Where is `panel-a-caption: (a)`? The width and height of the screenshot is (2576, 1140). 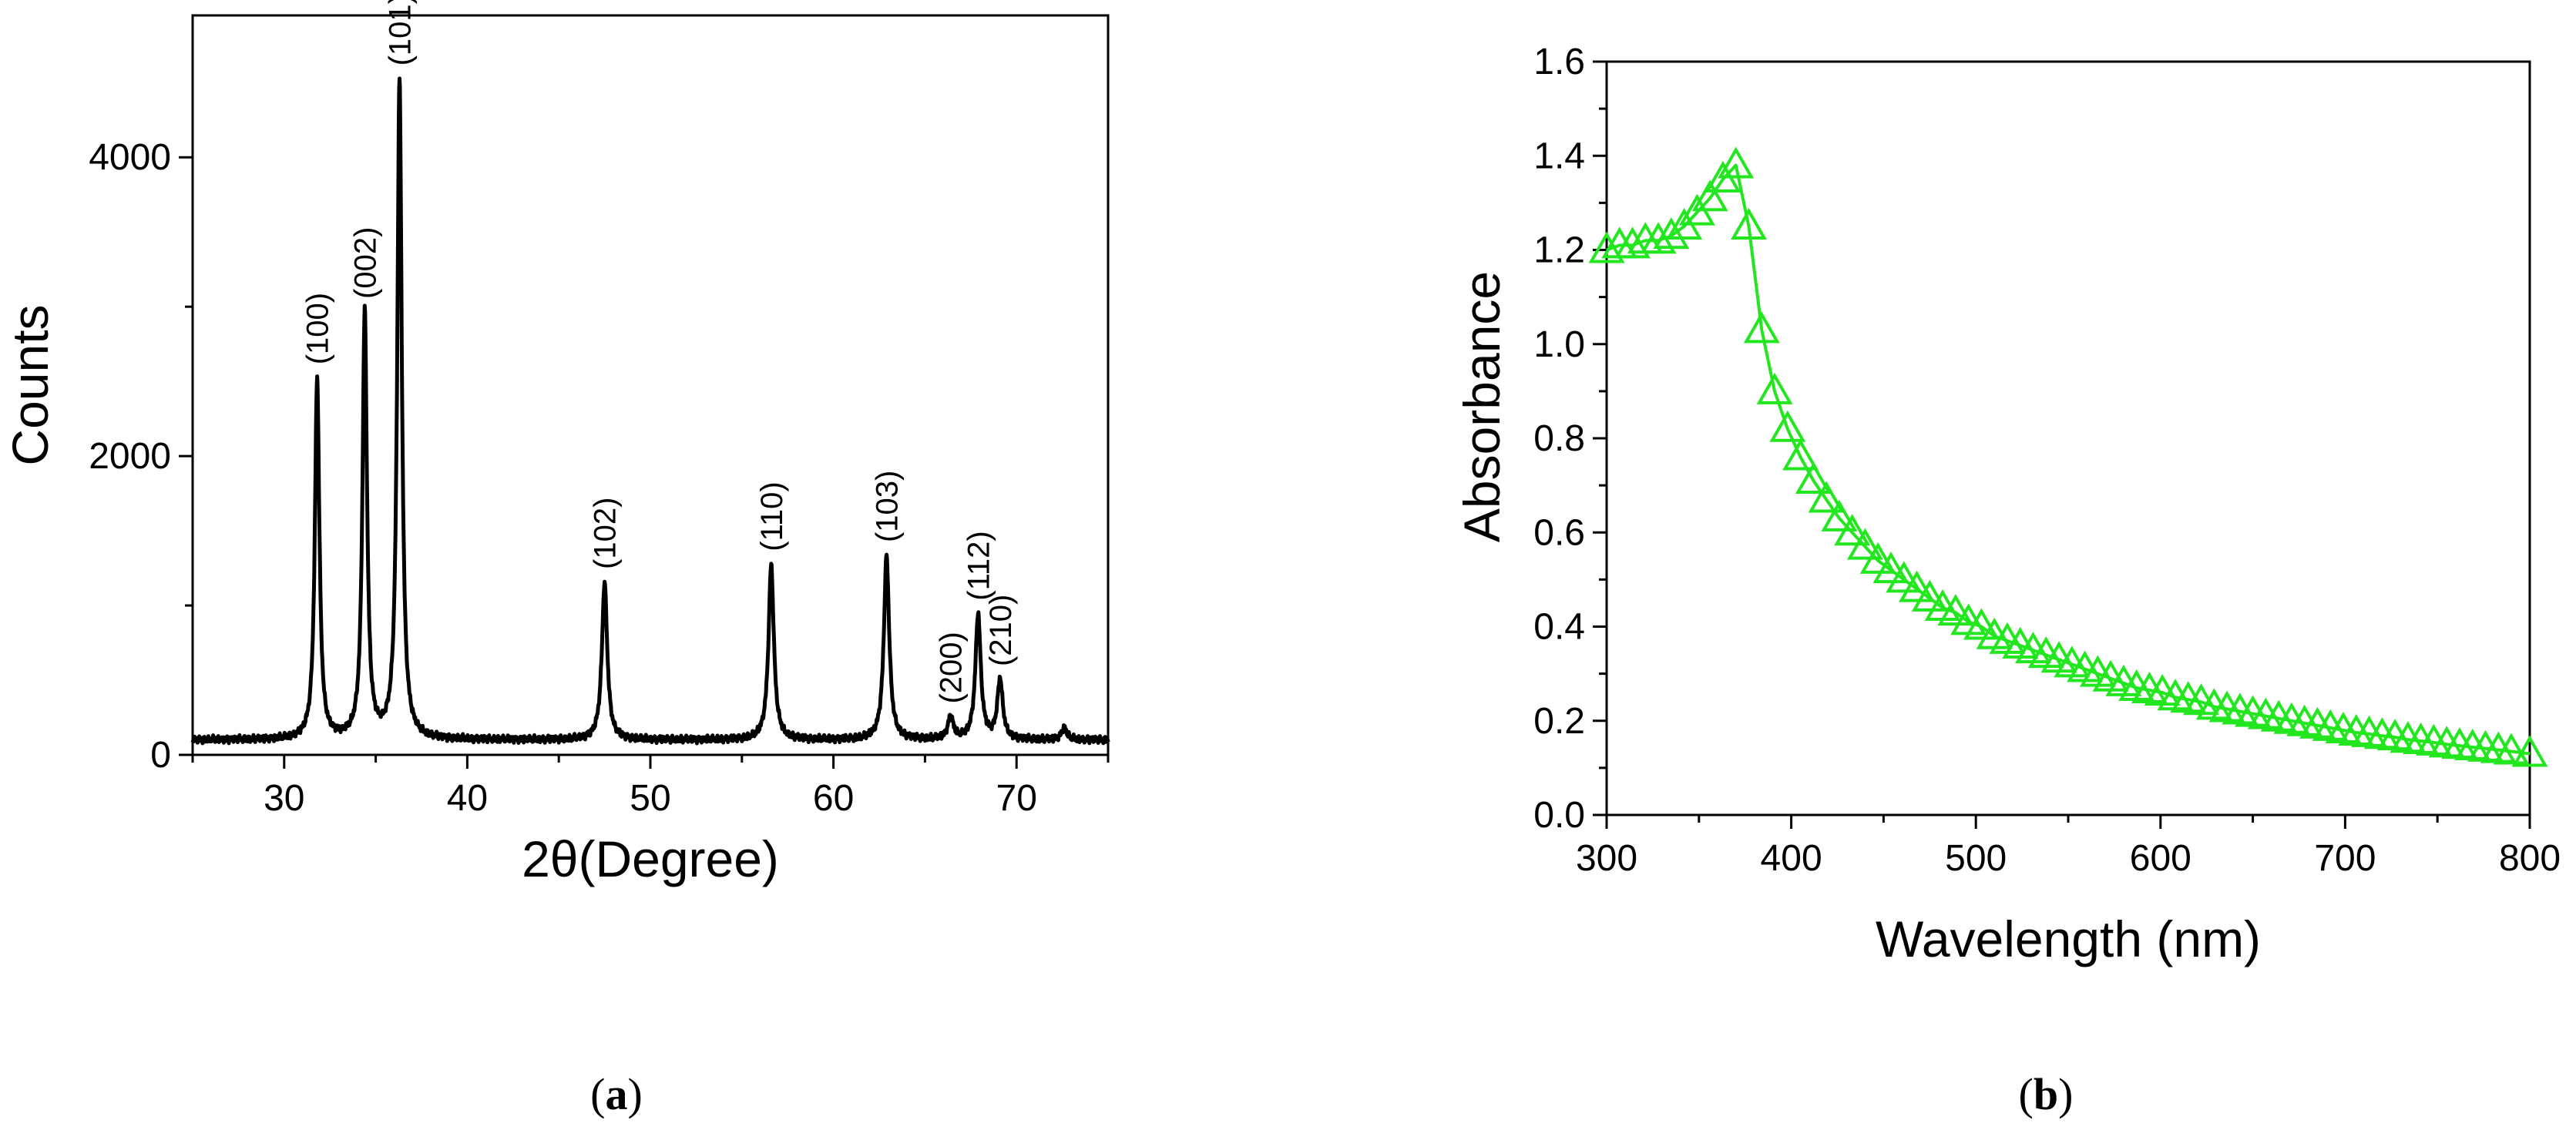 panel-a-caption: (a) is located at coordinates (616, 1094).